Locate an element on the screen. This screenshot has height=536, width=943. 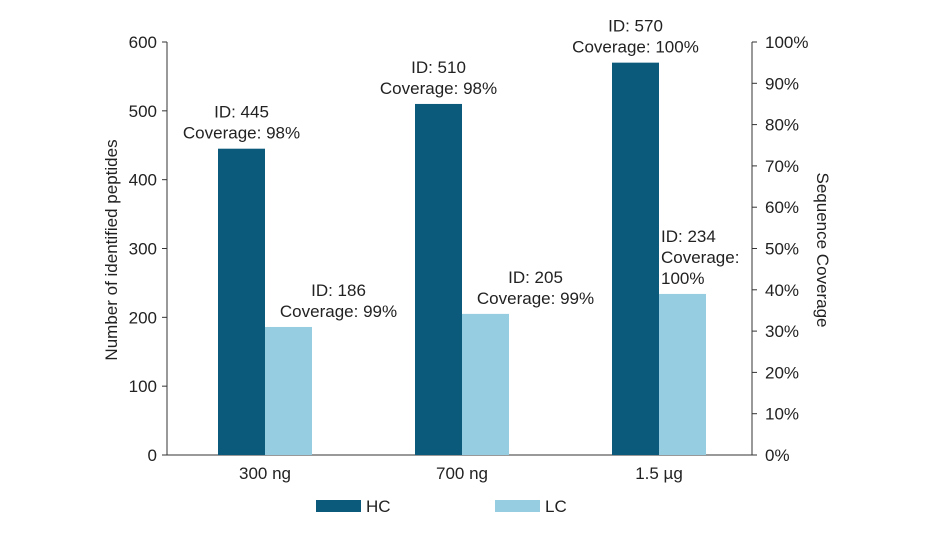
y2-tick-label: 30% is located at coordinates (782, 331).